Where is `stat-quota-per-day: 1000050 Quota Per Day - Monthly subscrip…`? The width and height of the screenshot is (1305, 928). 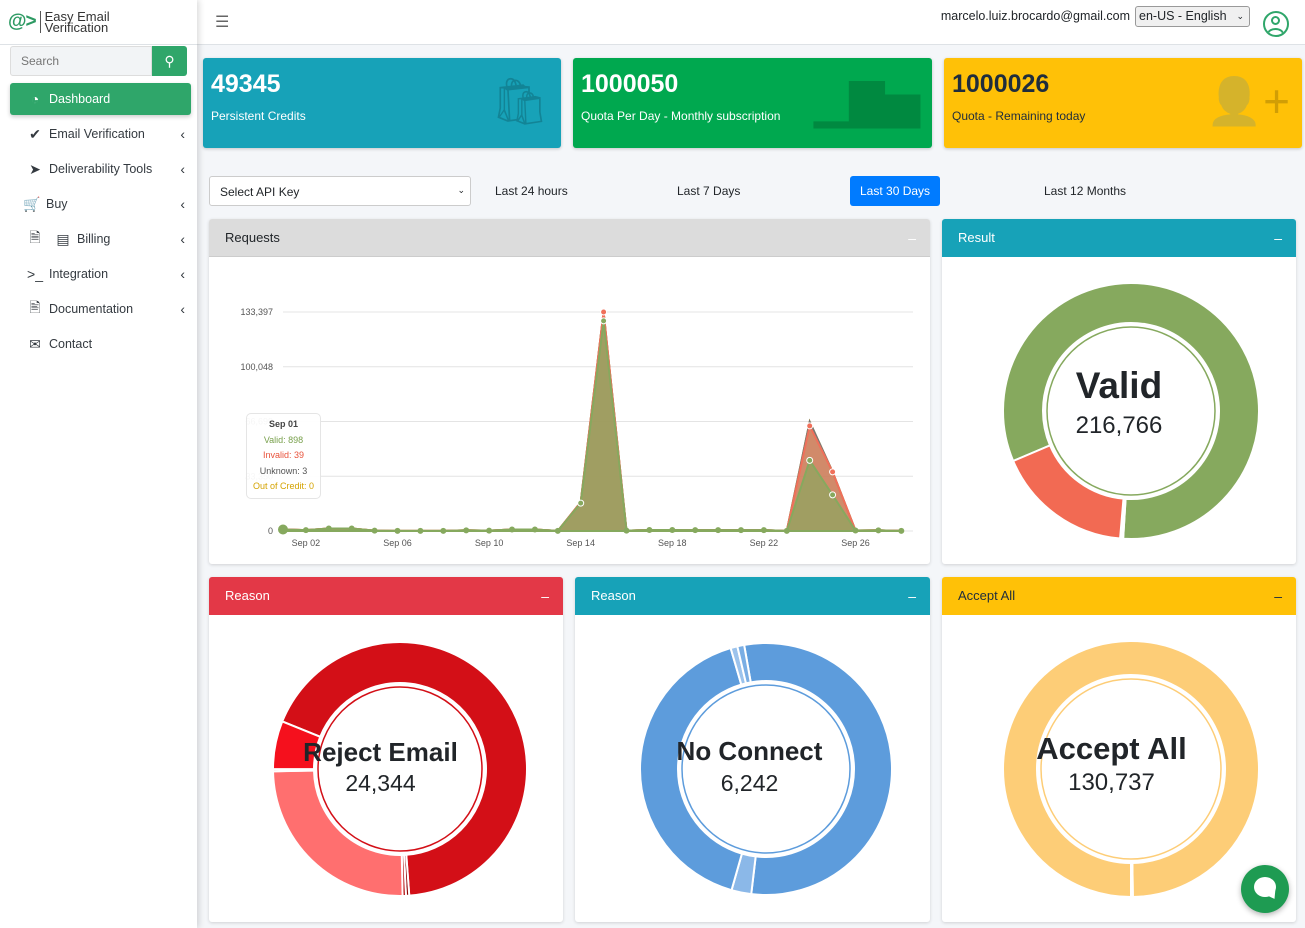 stat-quota-per-day: 1000050 Quota Per Day - Monthly subscrip… is located at coordinates (752, 103).